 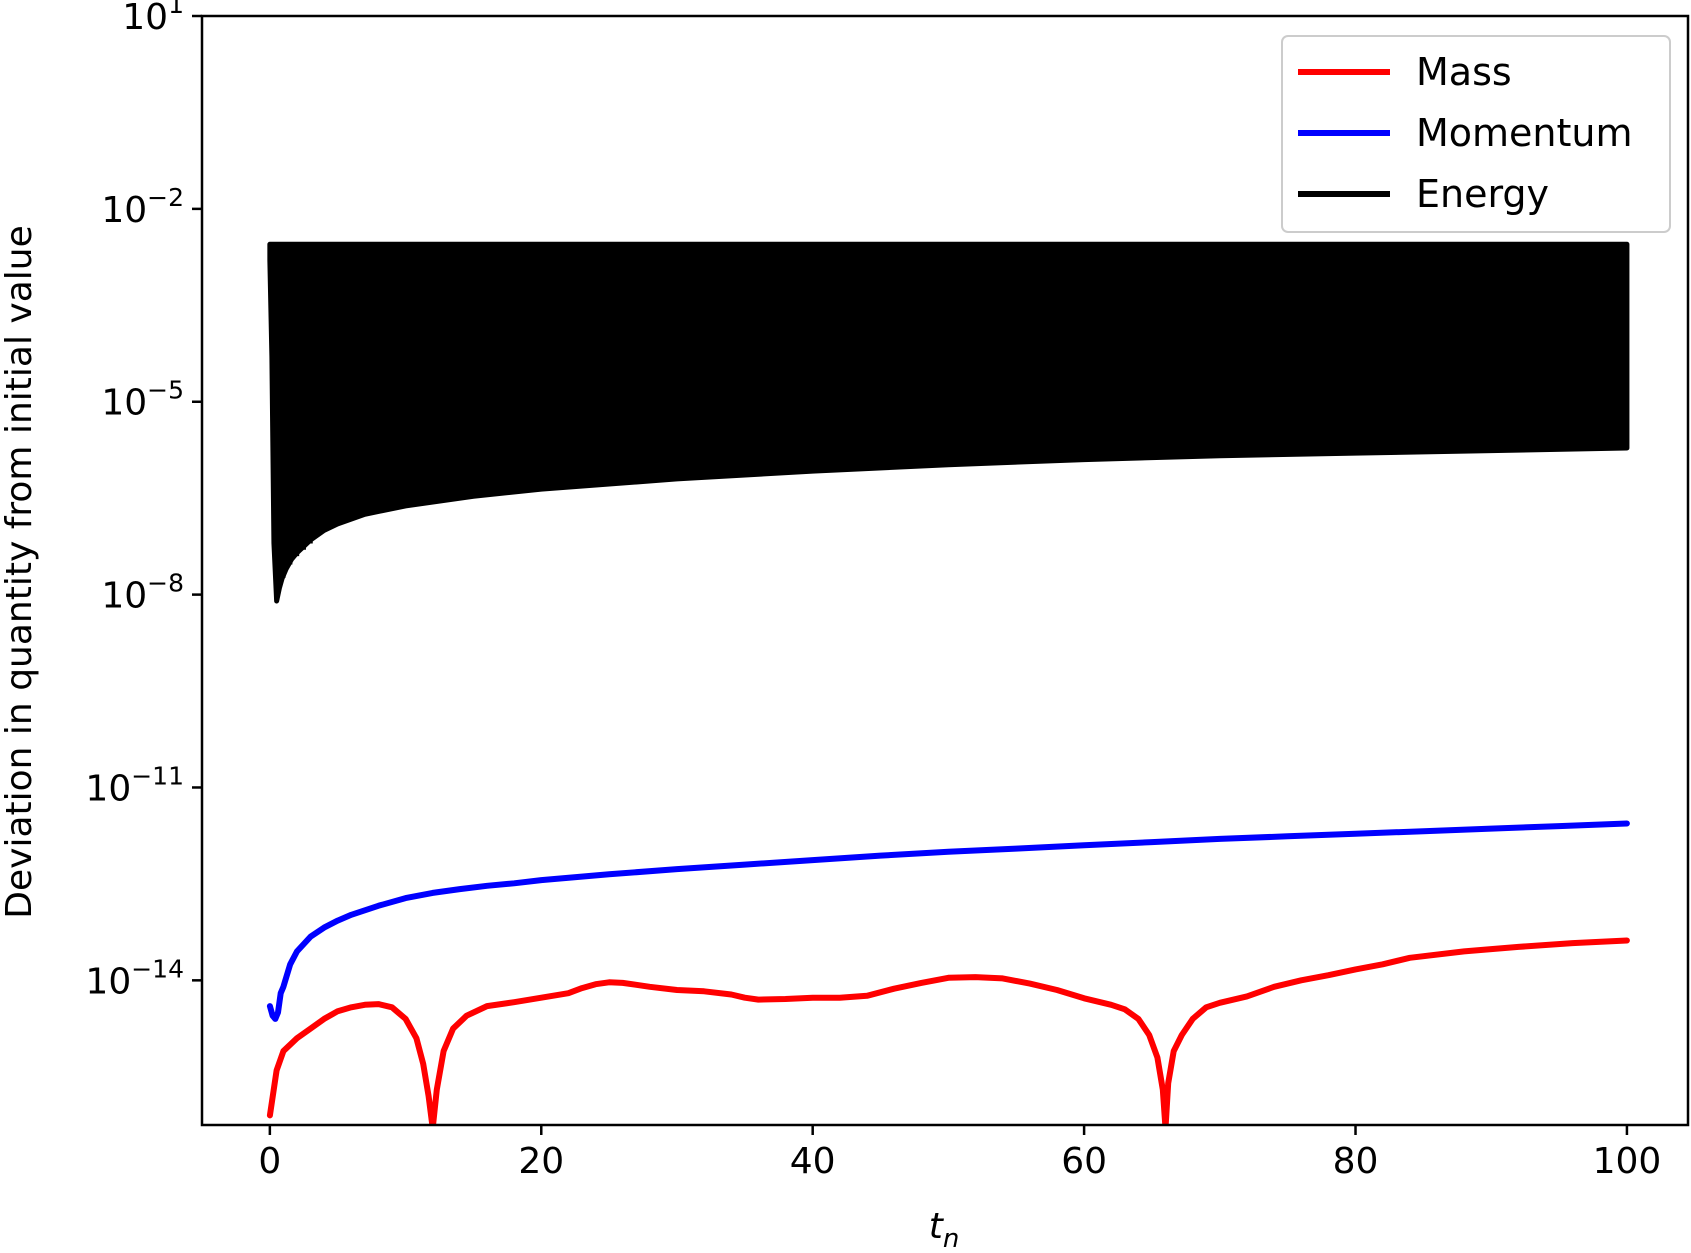 What do you see at coordinates (142, 207) in the screenshot?
I see `y-tick-label: 10⁻²` at bounding box center [142, 207].